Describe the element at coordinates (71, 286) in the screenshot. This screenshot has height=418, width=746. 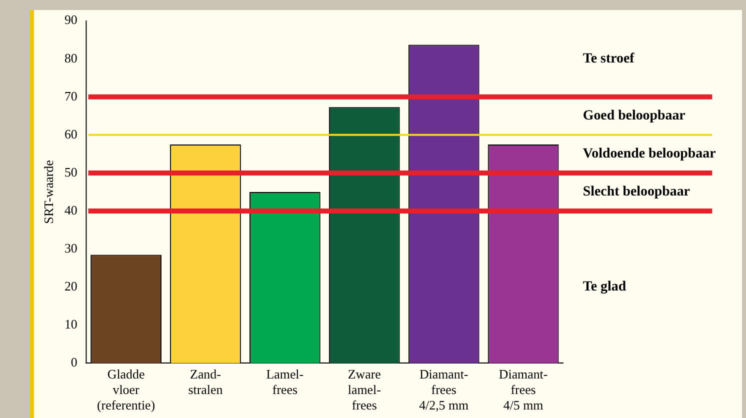
I see `y-tick-label: 20` at that location.